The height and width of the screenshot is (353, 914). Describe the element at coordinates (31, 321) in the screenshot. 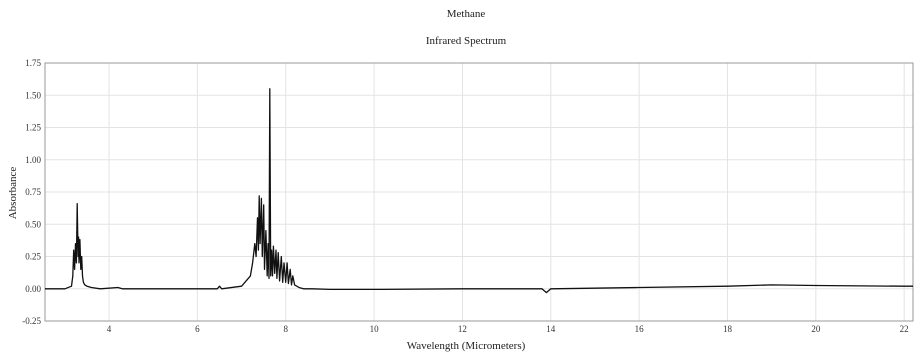

I see `y-tick-label: -0.25` at that location.